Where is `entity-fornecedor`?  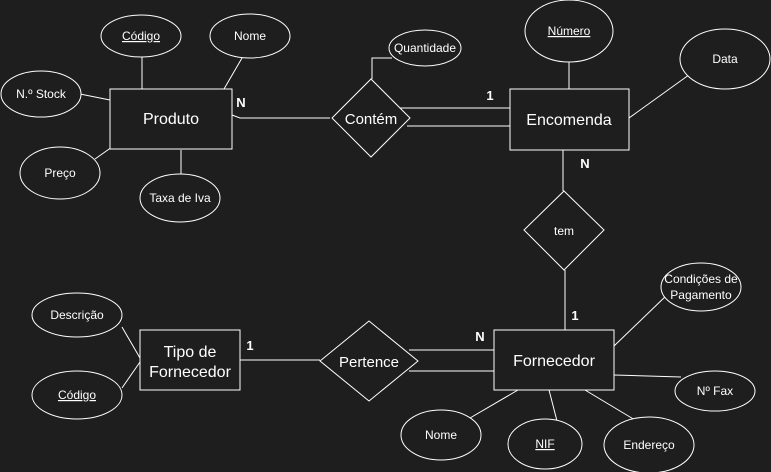
entity-fornecedor is located at coordinates (554, 360).